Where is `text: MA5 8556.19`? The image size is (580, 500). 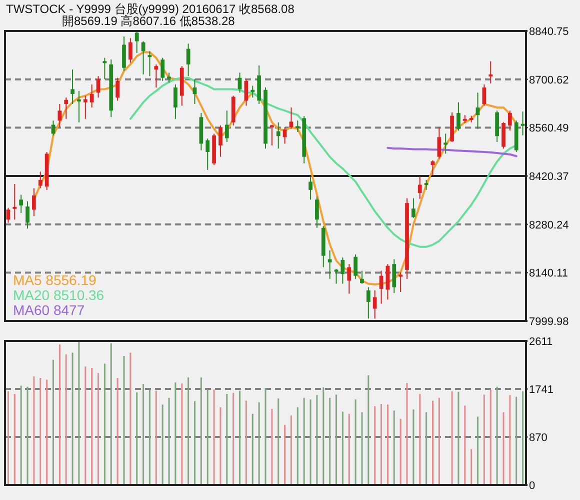 text: MA5 8556.19 is located at coordinates (54, 280).